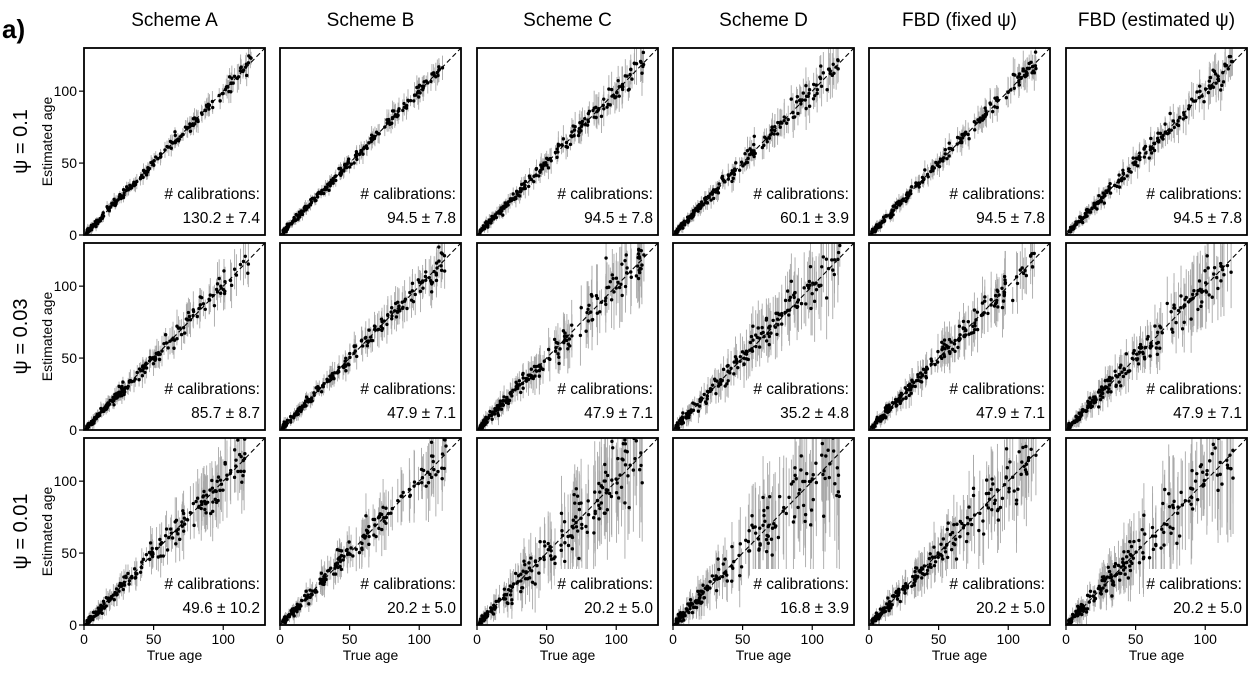 This screenshot has width=1251, height=679. I want to click on calibration-value: 94.5 ± 7.8, so click(618, 218).